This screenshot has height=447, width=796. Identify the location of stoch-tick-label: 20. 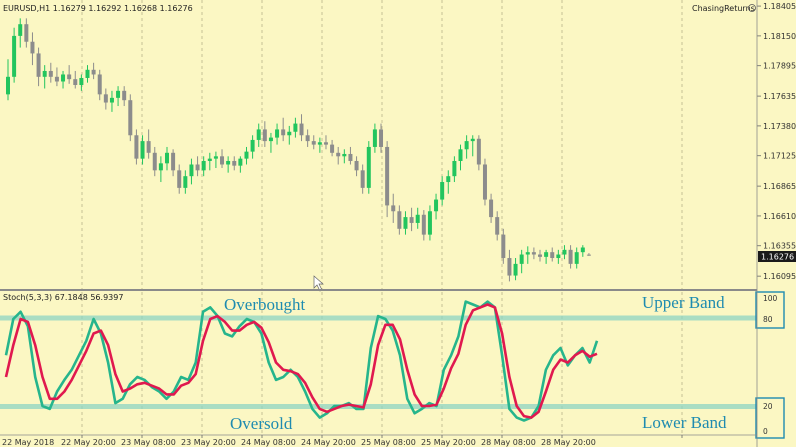
(768, 406).